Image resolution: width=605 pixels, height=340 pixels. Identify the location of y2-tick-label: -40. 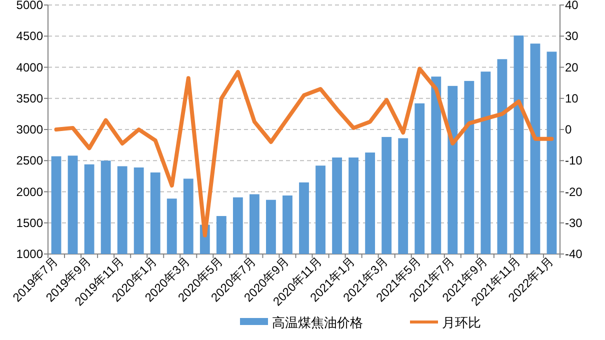
(574, 254).